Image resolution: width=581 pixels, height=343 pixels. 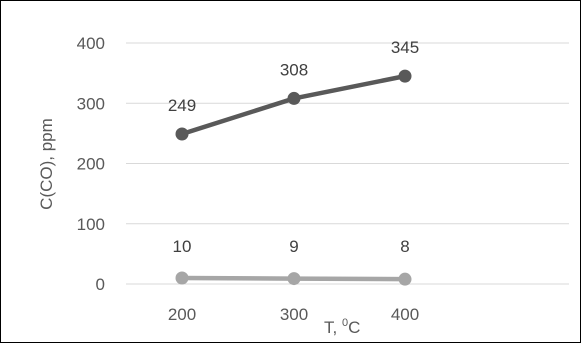 What do you see at coordinates (405, 314) in the screenshot?
I see `x-tick-label: 400` at bounding box center [405, 314].